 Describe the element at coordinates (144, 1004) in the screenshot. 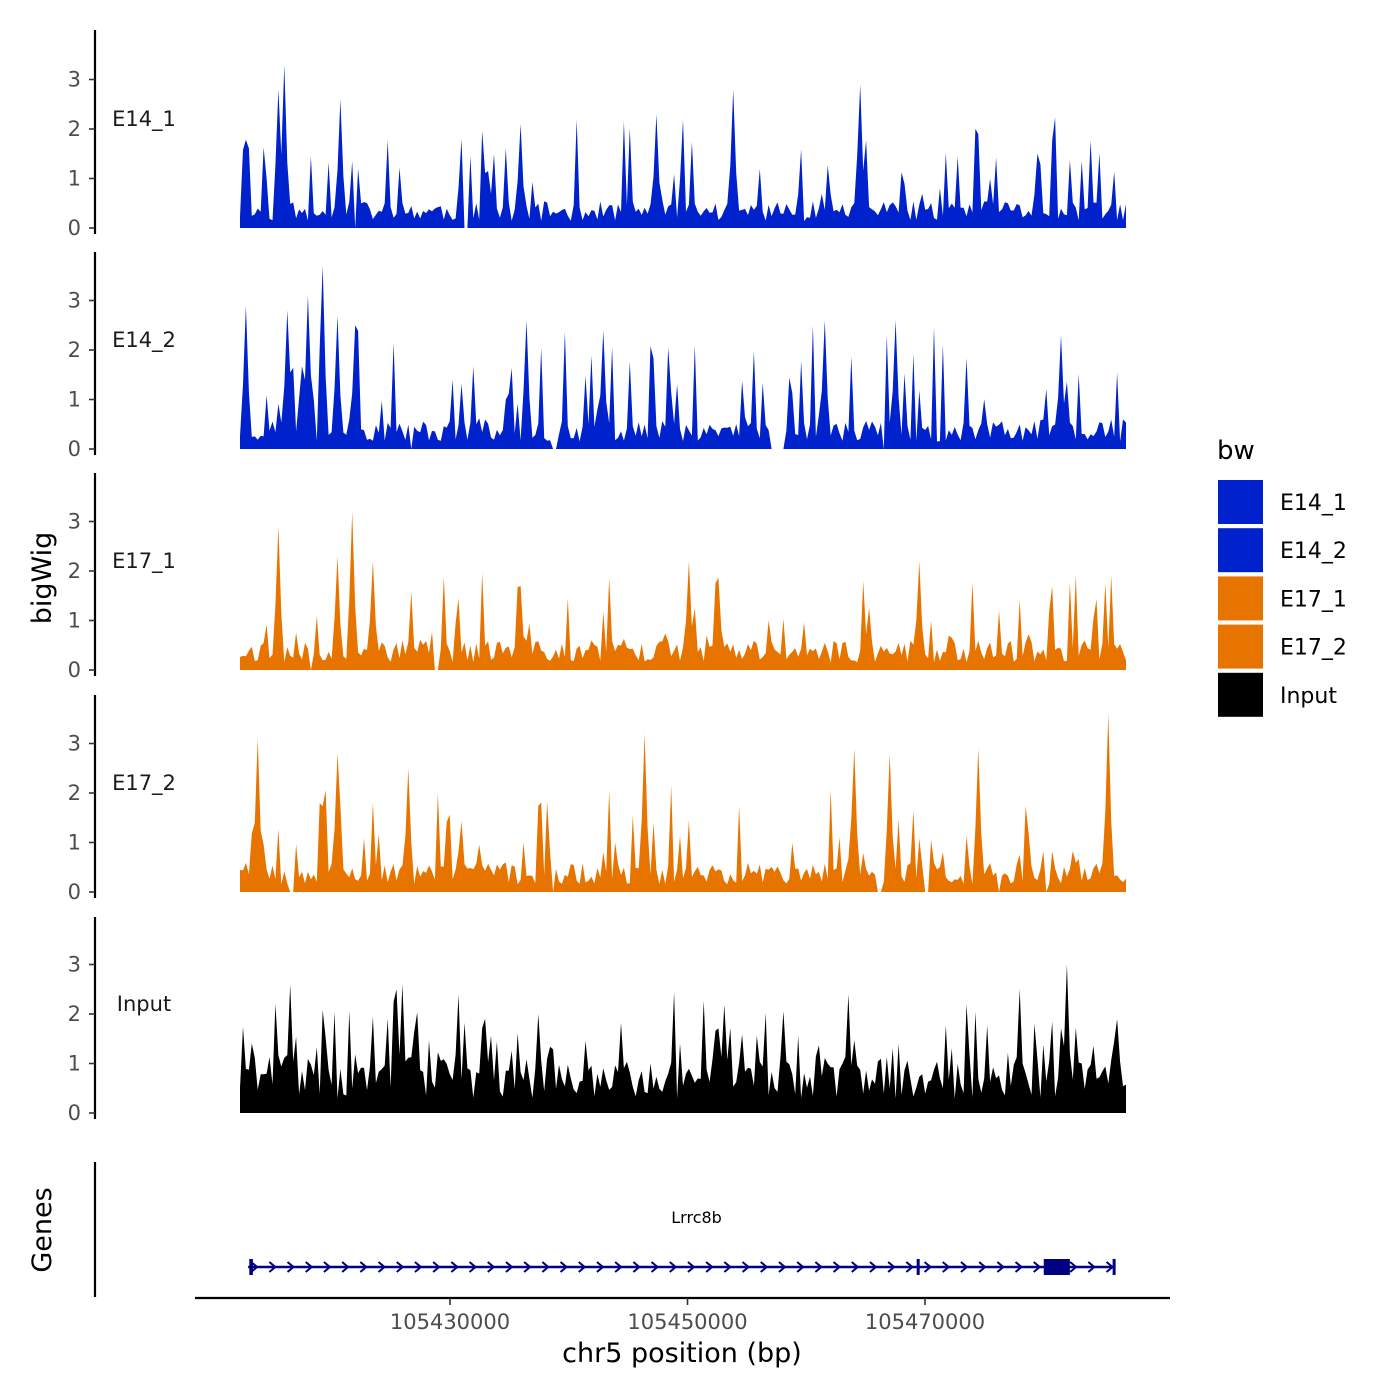

I see `track-label: Input` at that location.